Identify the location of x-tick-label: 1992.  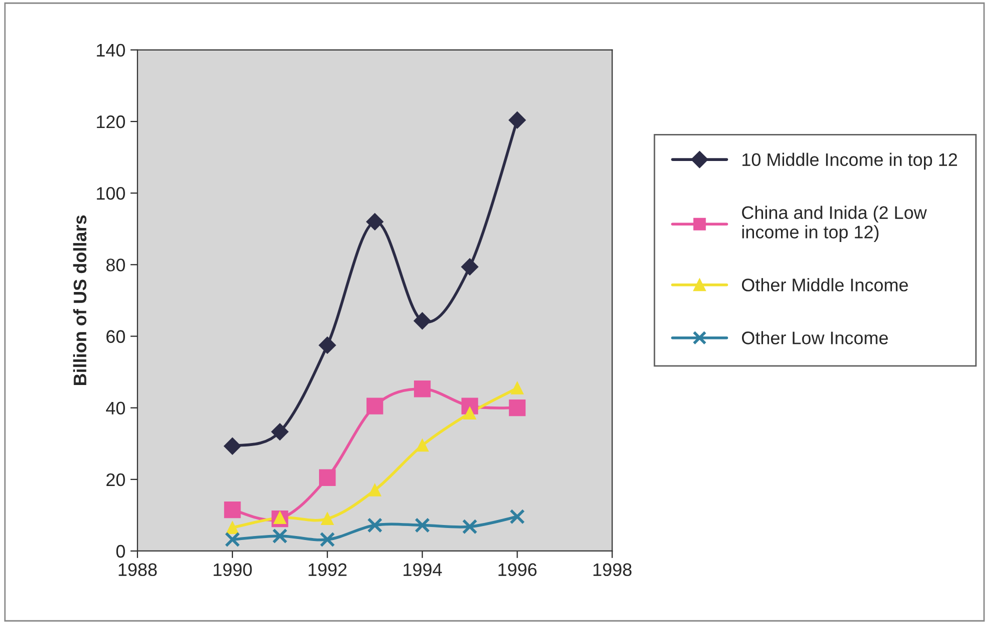
(327, 569).